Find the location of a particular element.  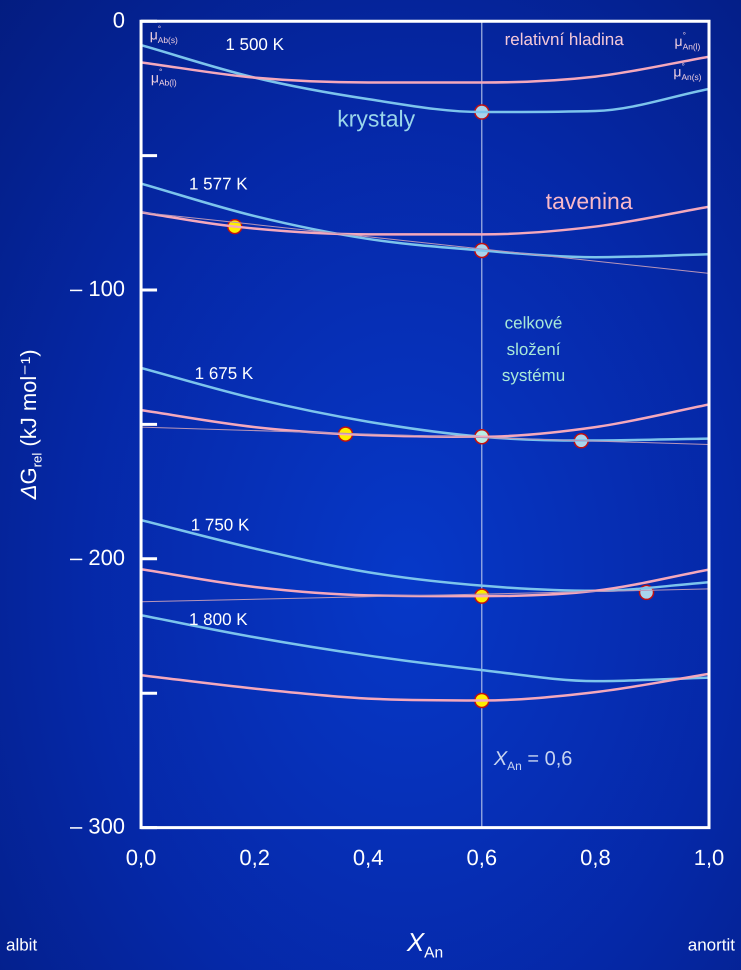

text: albit is located at coordinates (22, 945).